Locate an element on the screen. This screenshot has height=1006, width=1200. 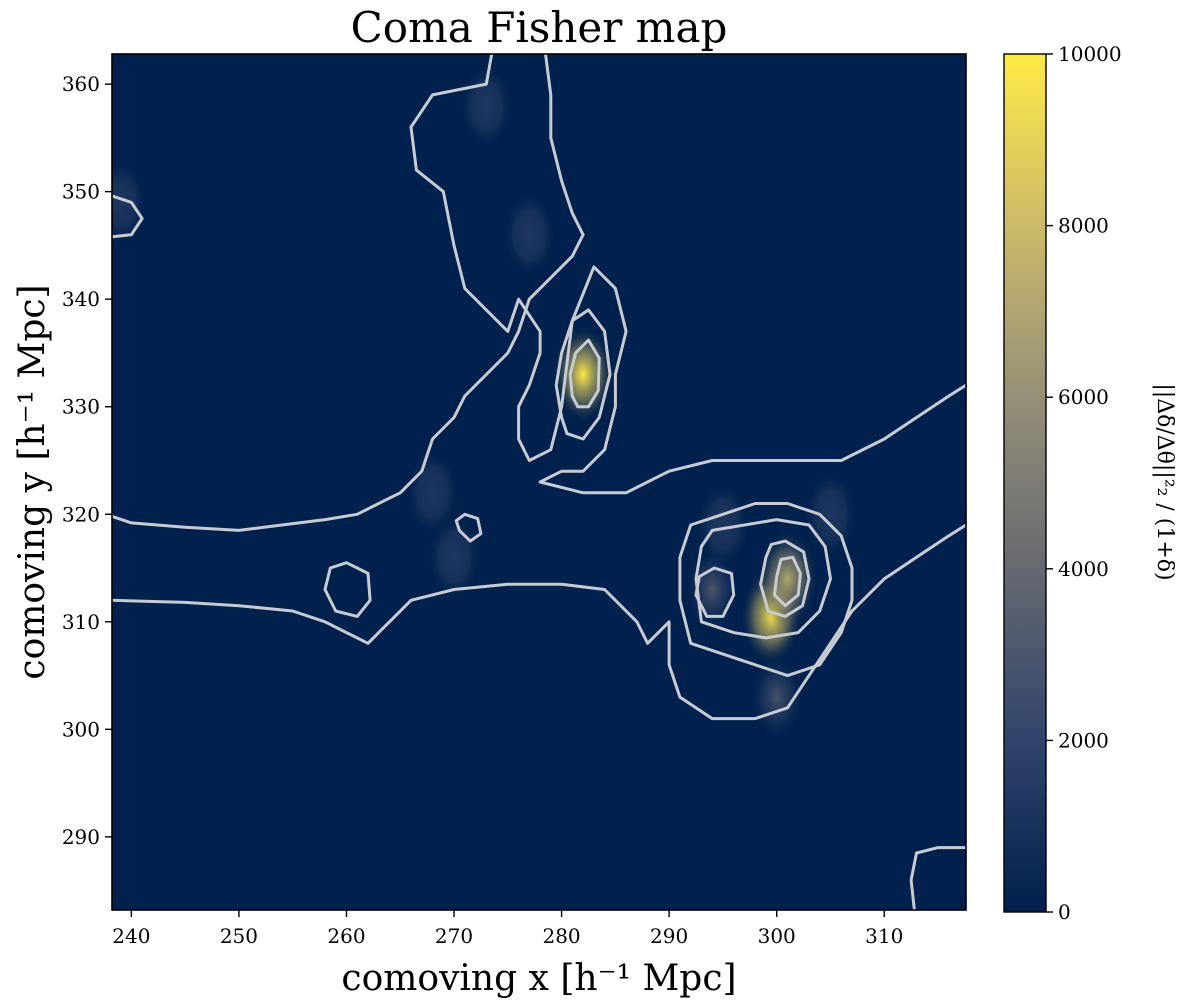
colorbar-tick-label: 2000 is located at coordinates (1083, 740).